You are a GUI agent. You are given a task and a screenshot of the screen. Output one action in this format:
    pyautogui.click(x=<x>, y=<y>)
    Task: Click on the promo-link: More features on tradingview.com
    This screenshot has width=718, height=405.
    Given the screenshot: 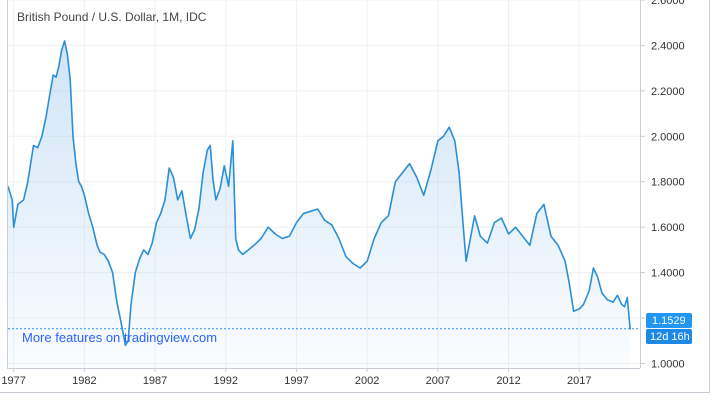 What is the action you would take?
    pyautogui.click(x=119, y=337)
    